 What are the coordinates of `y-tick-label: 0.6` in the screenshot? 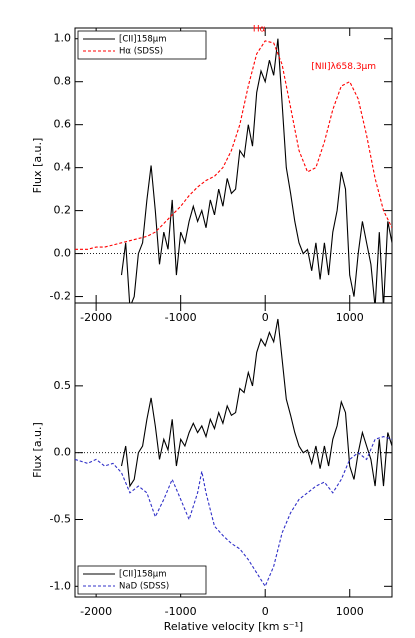 It's located at (63, 124).